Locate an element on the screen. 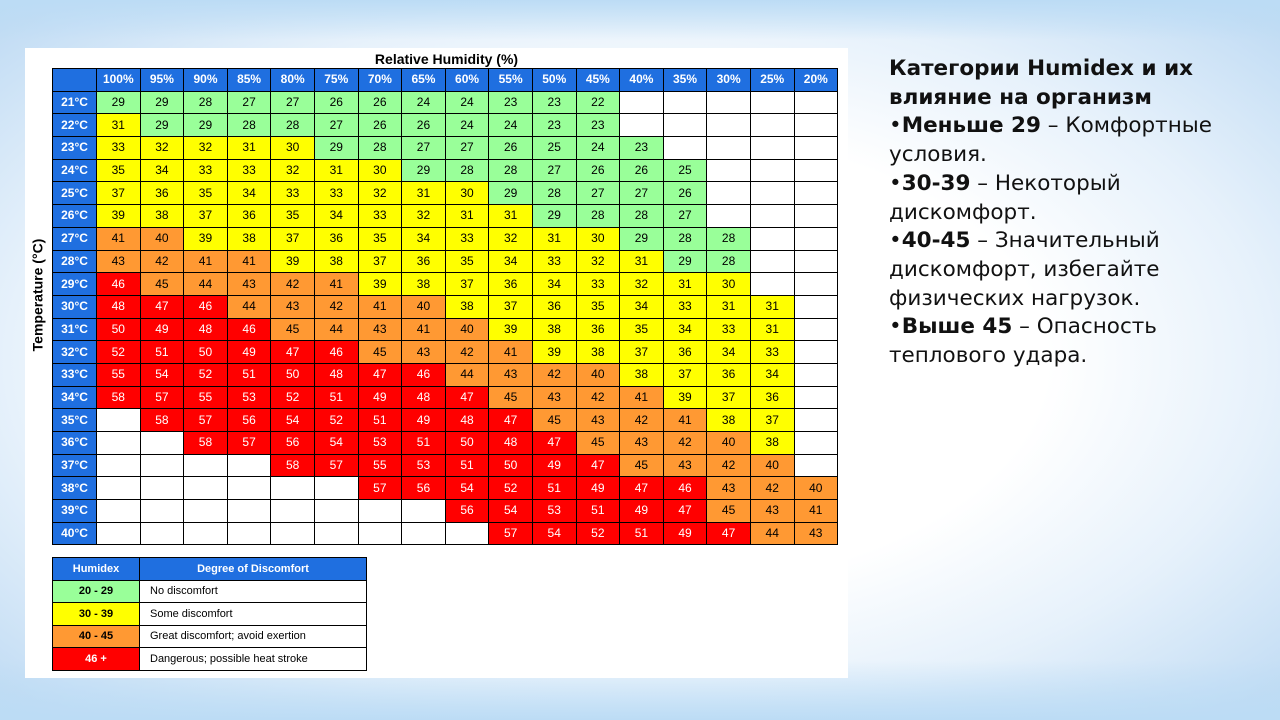 The width and height of the screenshot is (1280, 720). humidex-cell: 24 is located at coordinates (467, 102).